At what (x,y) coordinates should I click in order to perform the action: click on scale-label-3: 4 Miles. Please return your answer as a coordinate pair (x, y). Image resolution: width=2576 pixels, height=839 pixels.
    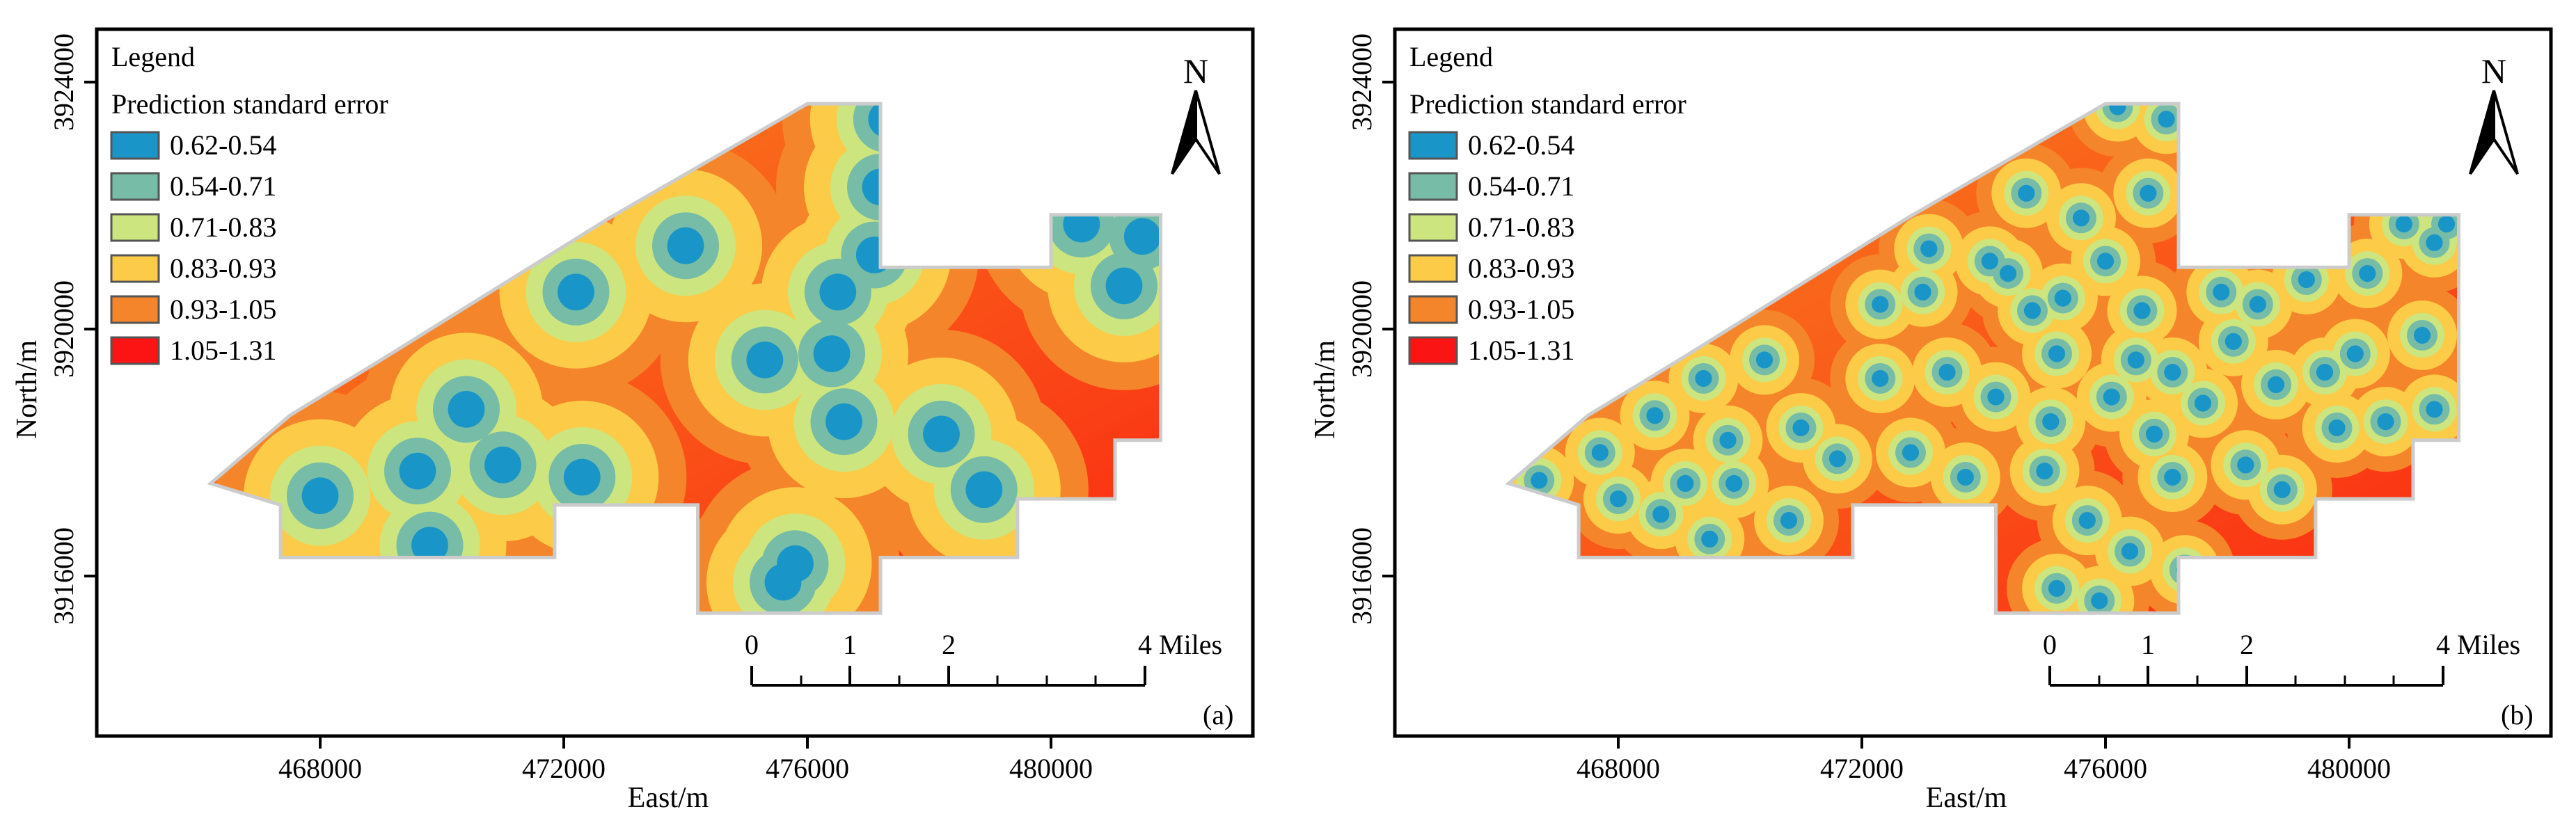
    Looking at the image, I should click on (1180, 644).